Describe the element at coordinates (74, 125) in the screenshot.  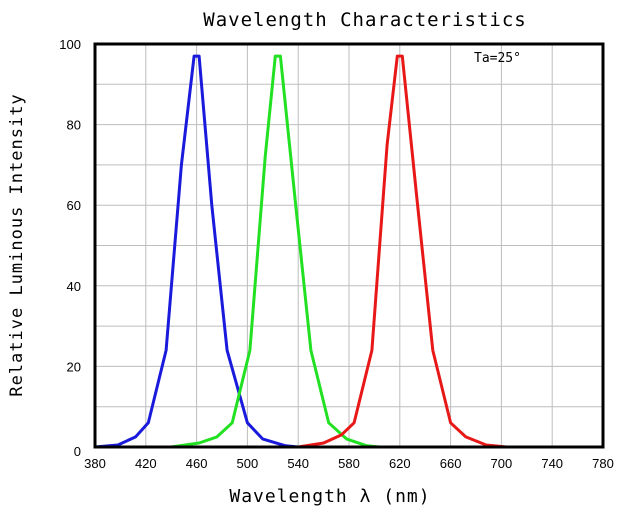
I see `y-tick-label: 80` at that location.